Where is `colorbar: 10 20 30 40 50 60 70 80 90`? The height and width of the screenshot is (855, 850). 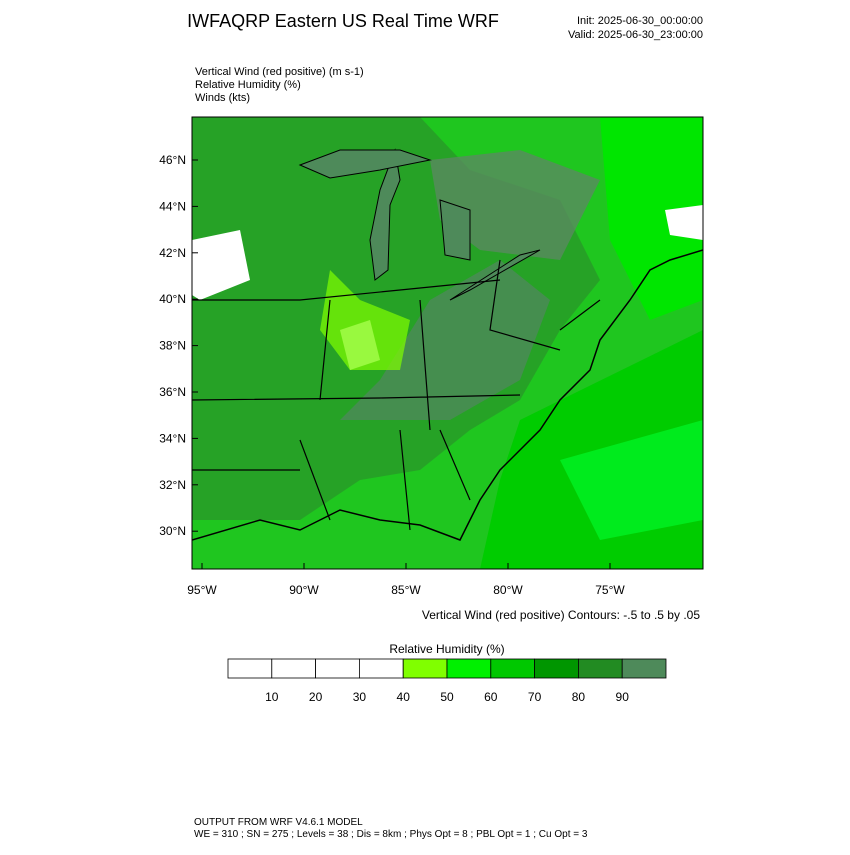
colorbar: 10 20 30 40 50 60 70 80 90 is located at coordinates (447, 681).